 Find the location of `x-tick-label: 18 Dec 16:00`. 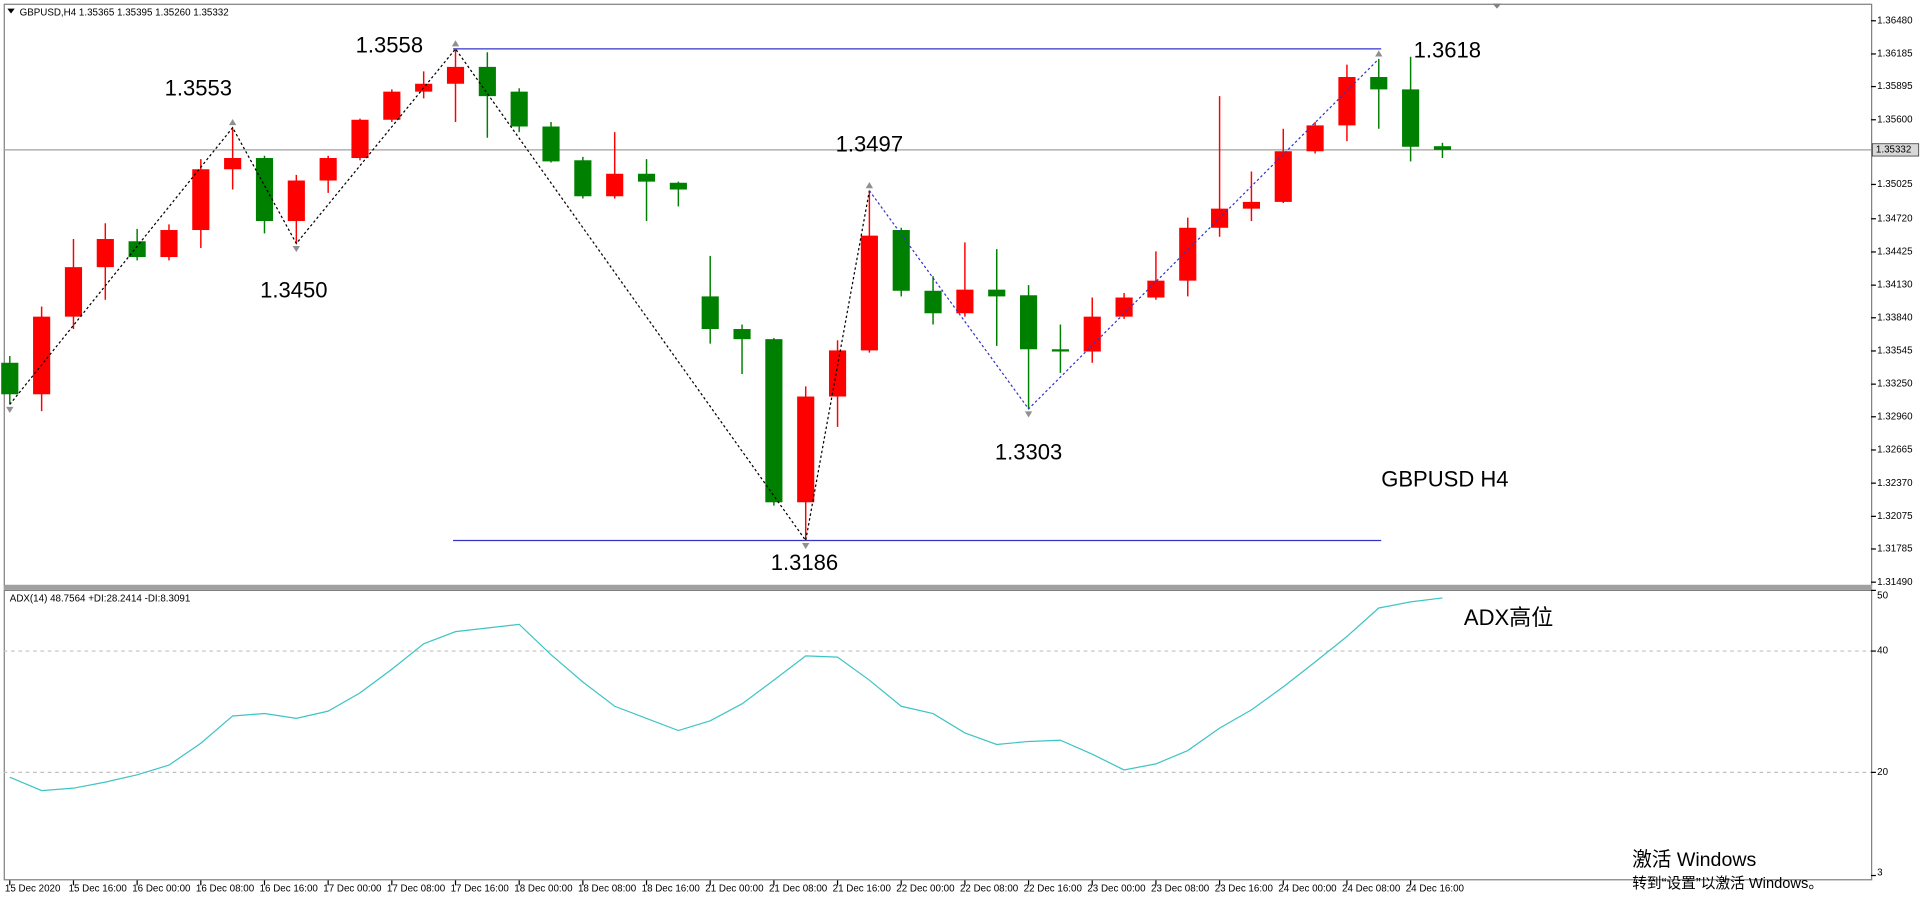

x-tick-label: 18 Dec 16:00 is located at coordinates (671, 889).